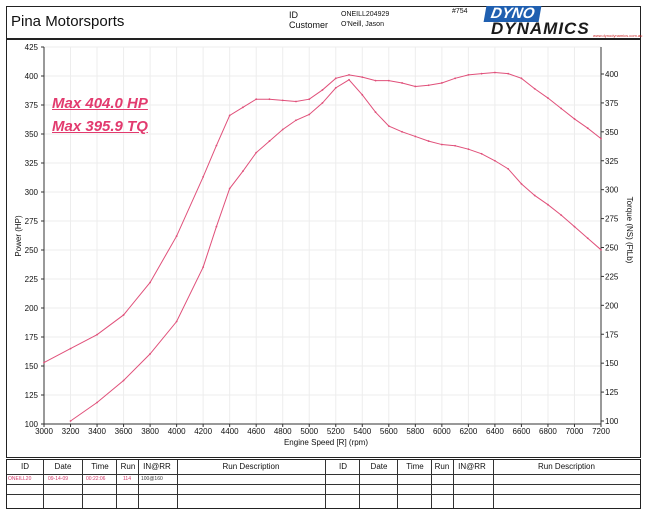 This screenshot has height=513, width=646. I want to click on run-id: ONEILL20, so click(20, 479).